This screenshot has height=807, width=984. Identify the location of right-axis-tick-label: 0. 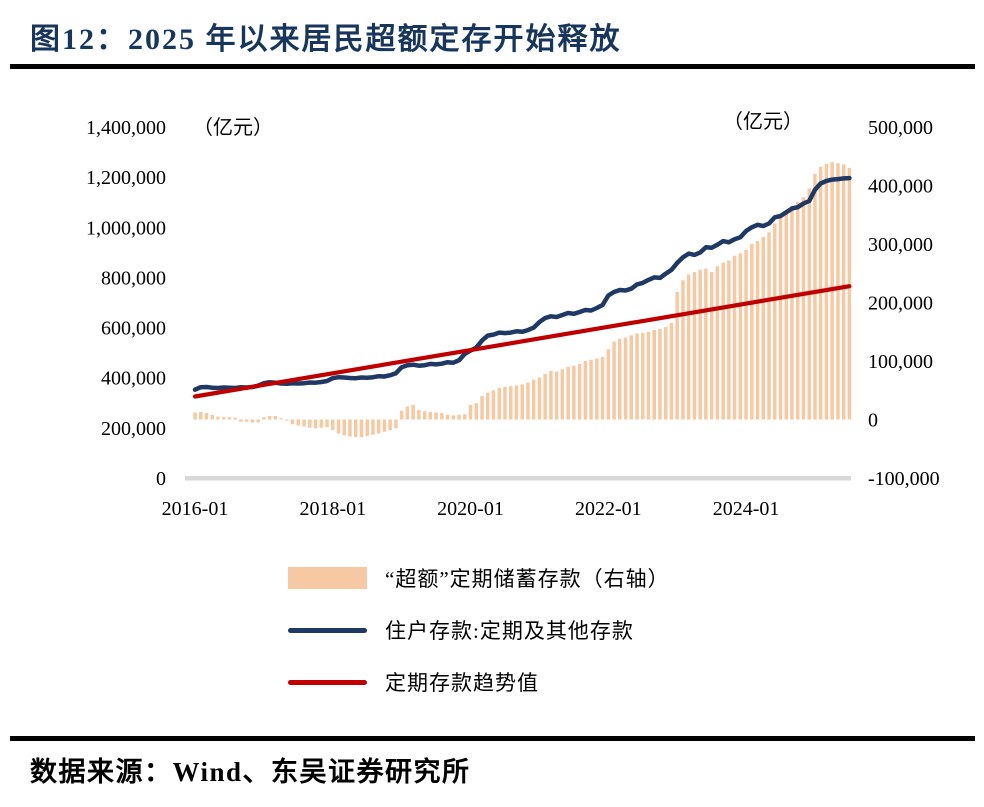
(873, 421).